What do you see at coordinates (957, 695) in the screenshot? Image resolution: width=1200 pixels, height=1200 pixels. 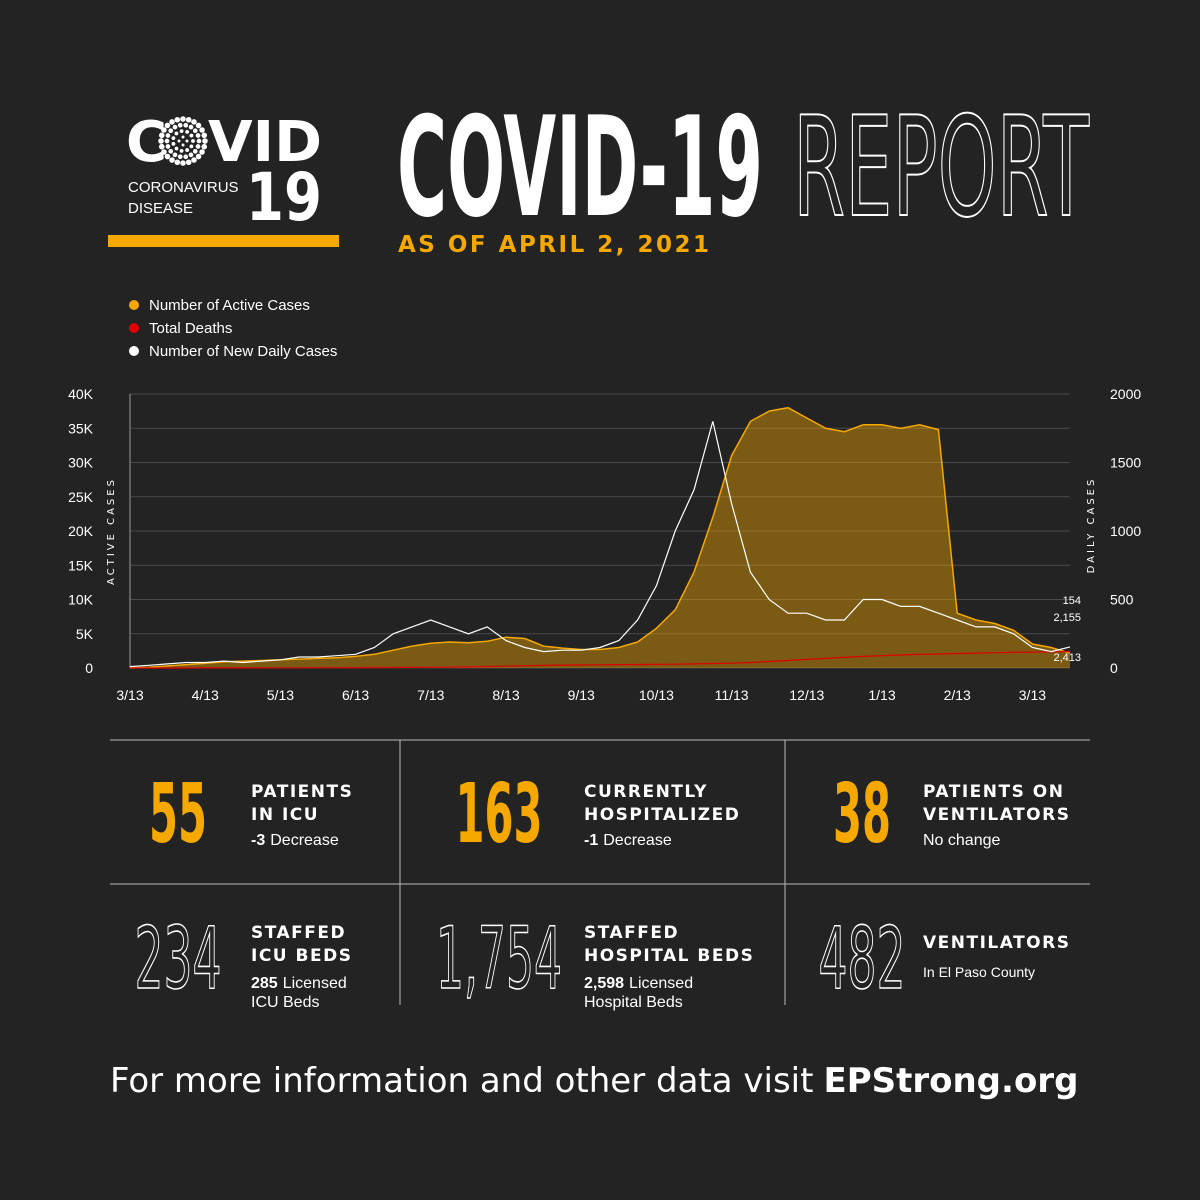 I see `x-tick-label: 2/13` at bounding box center [957, 695].